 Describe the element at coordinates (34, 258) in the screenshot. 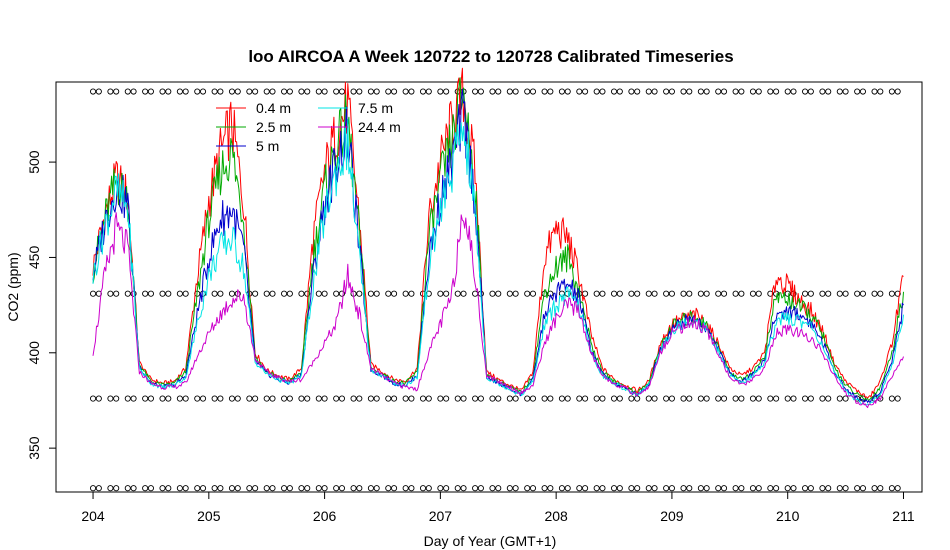

I see `y-tick-label-450: 450` at that location.